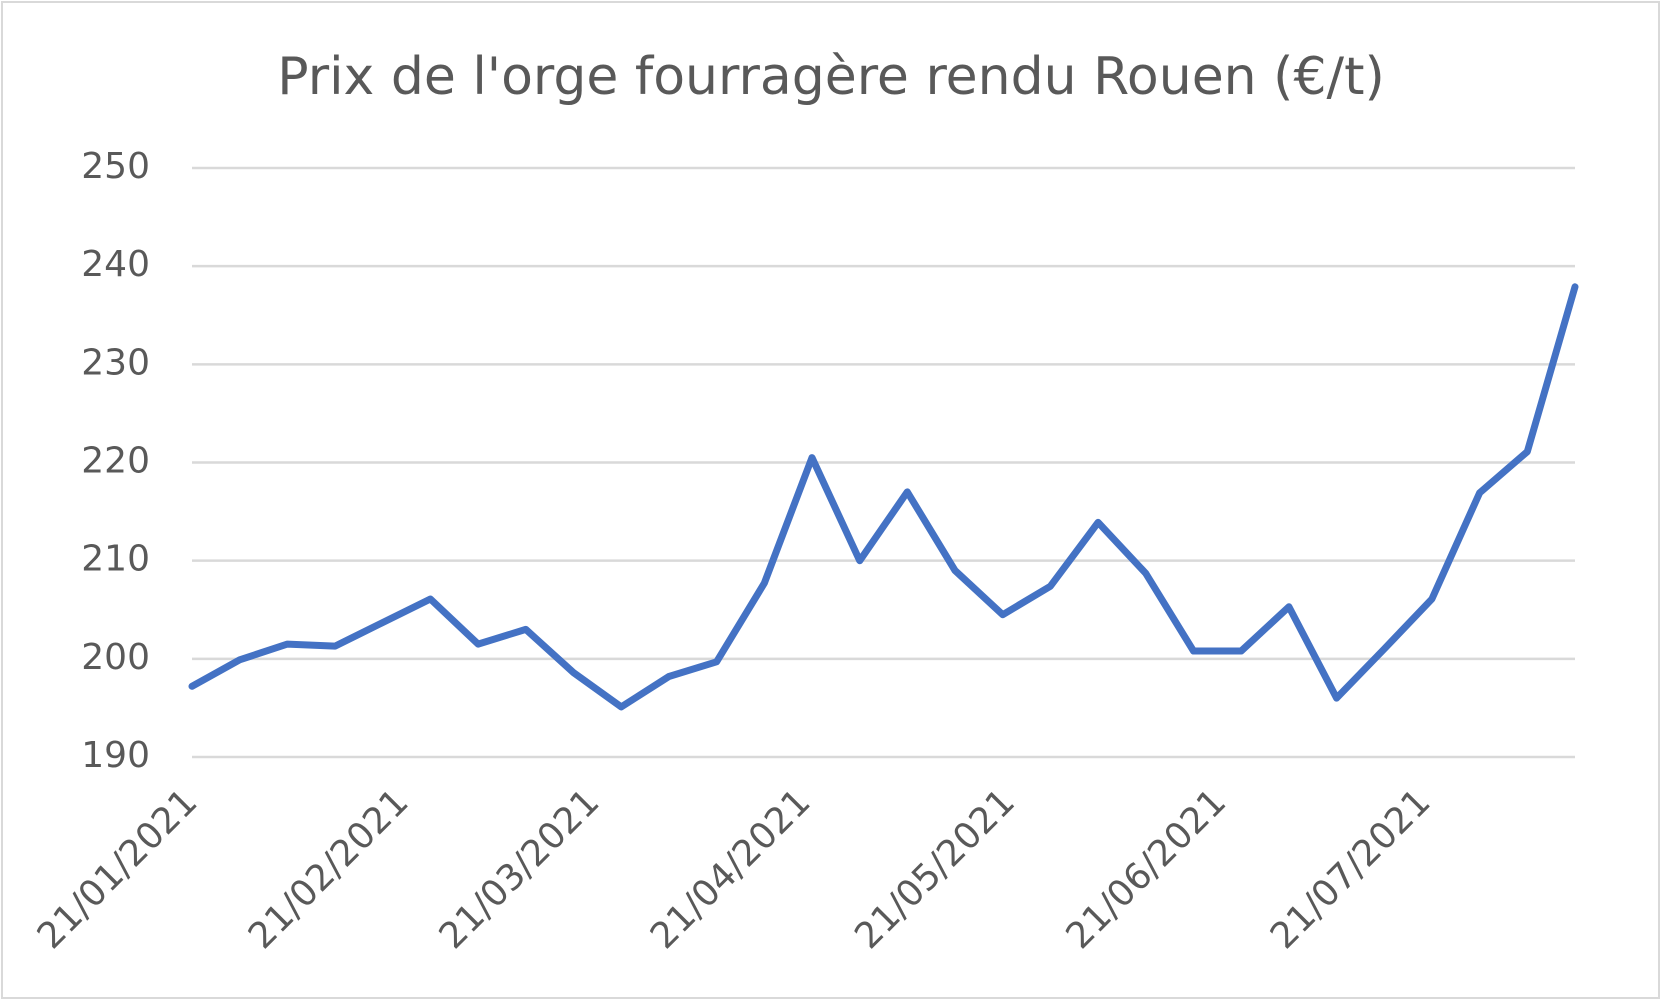 This screenshot has width=1663, height=1003. I want to click on y-tick-label: 230, so click(115, 362).